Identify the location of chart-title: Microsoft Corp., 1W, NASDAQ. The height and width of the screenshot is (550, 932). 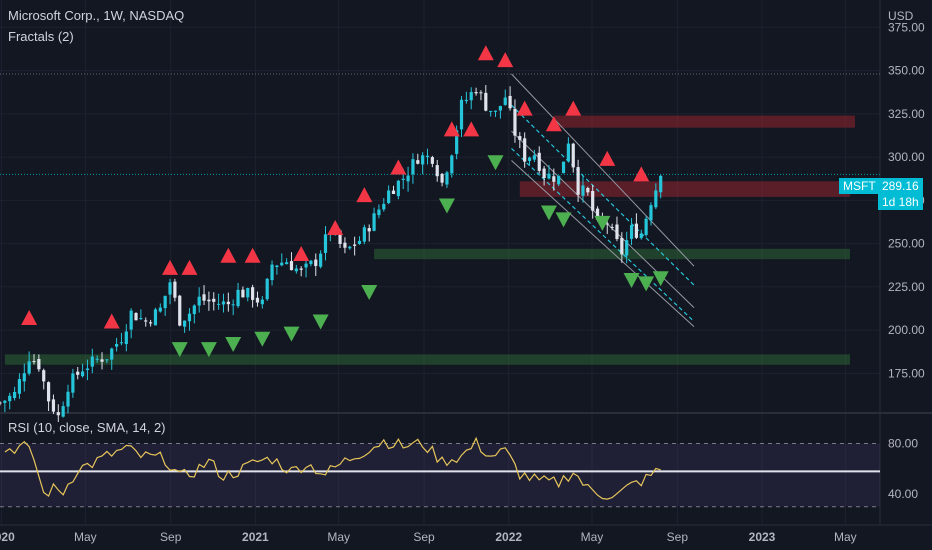
(96, 15).